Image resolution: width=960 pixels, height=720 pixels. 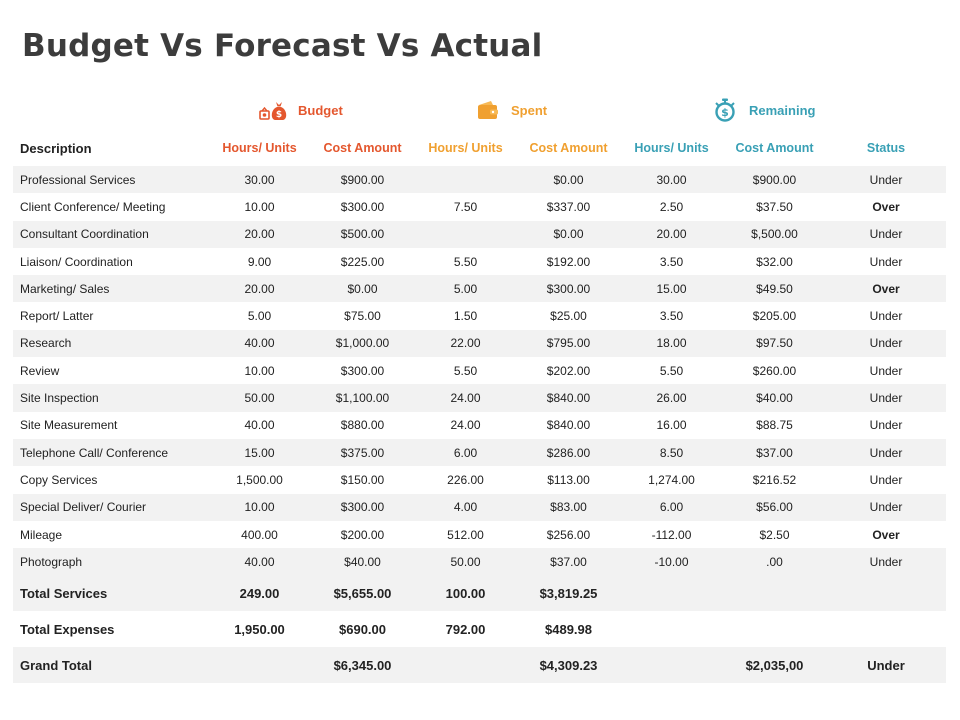 What do you see at coordinates (511, 110) in the screenshot?
I see `spent-group-header: Spent` at bounding box center [511, 110].